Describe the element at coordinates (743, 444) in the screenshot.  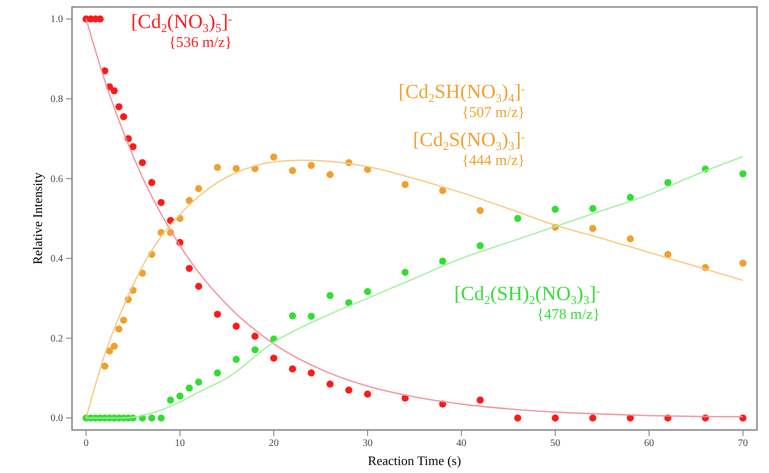
I see `x-tick-label: 70` at that location.